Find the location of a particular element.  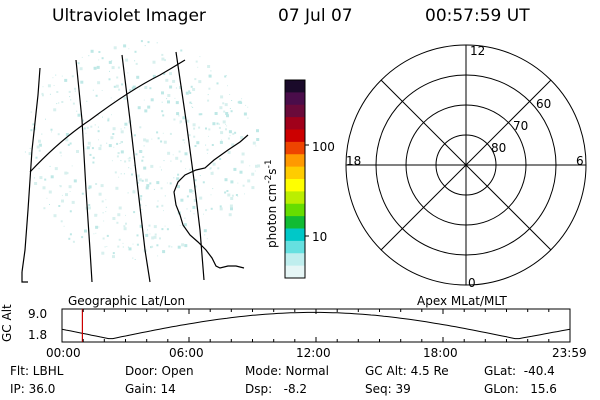

date-label: 07 Jul 07 is located at coordinates (315, 16).